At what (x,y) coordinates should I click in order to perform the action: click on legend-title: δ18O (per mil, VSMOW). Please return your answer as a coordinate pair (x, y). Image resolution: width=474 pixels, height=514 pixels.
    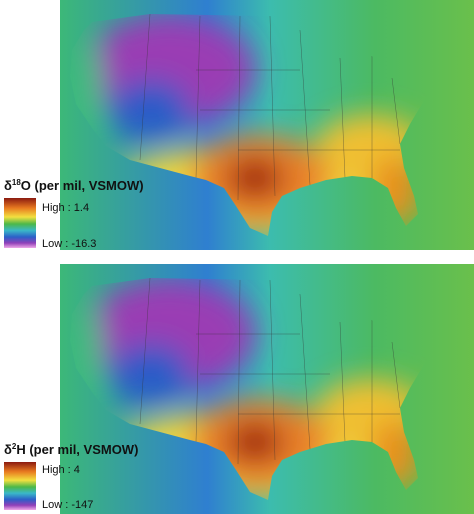
    Looking at the image, I should click on (74, 185).